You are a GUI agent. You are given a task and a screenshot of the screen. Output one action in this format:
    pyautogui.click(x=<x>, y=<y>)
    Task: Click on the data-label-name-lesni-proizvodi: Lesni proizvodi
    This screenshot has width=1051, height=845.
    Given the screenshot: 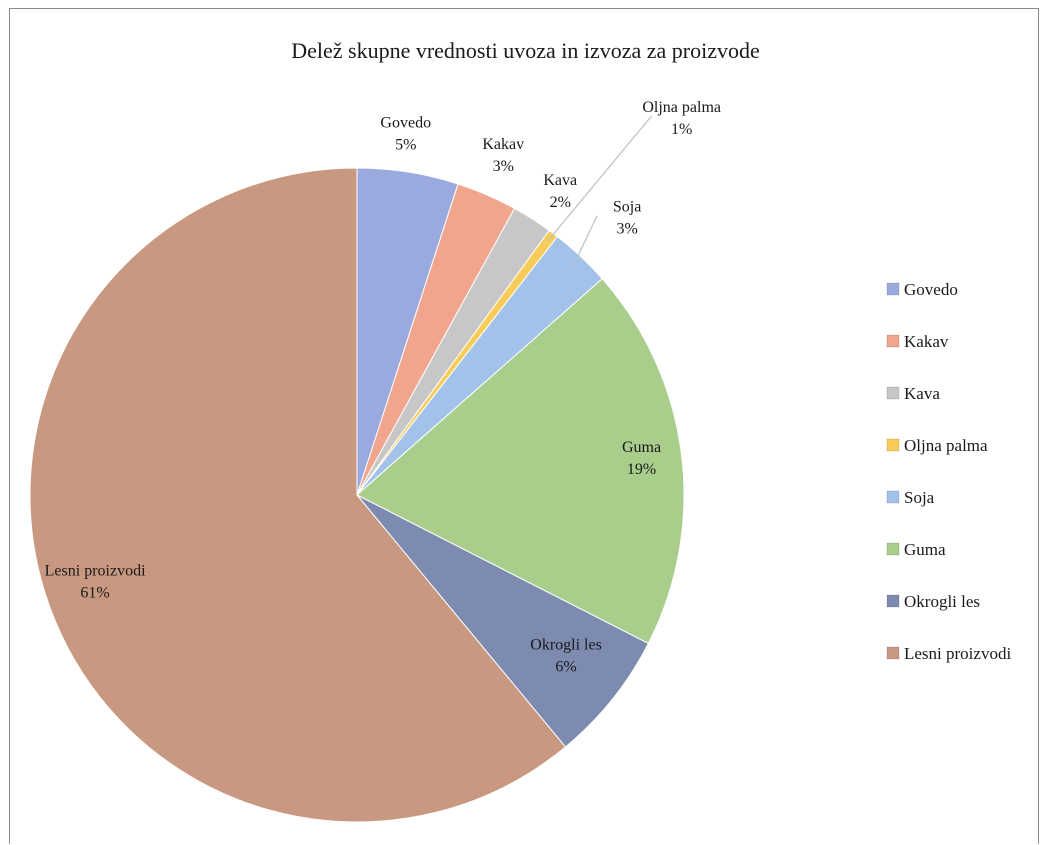 What is the action you would take?
    pyautogui.click(x=95, y=570)
    